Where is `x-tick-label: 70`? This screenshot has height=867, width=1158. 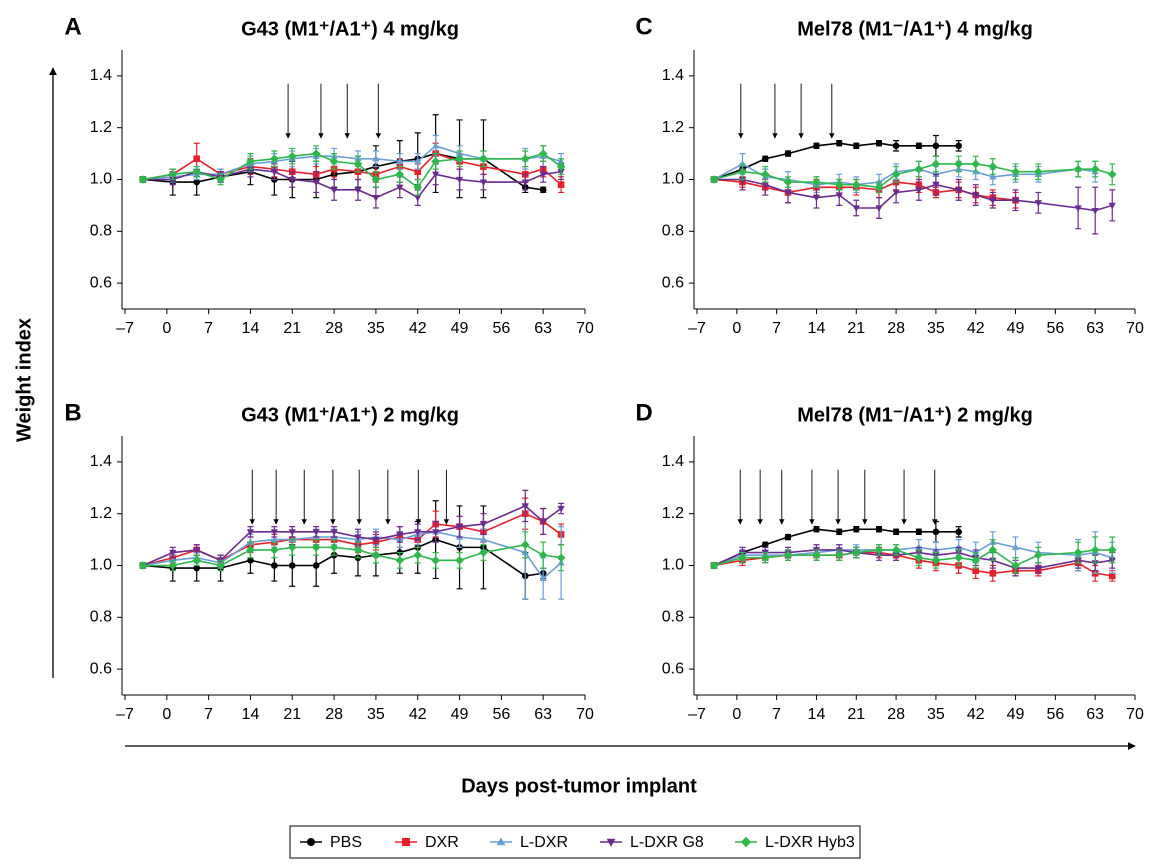
x-tick-label: 70 is located at coordinates (1135, 714).